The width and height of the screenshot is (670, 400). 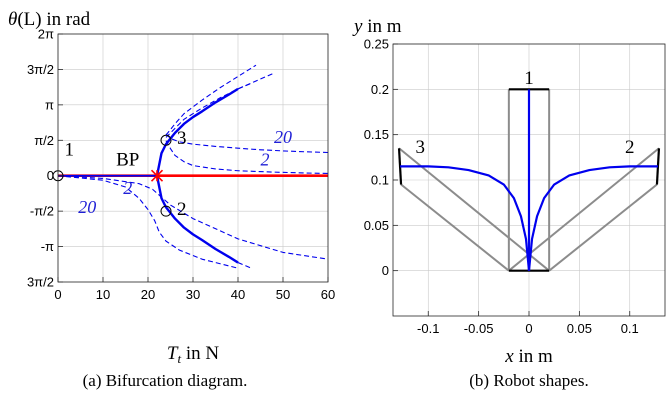 What do you see at coordinates (630, 147) in the screenshot?
I see `panel-b-annotation-label: 2` at bounding box center [630, 147].